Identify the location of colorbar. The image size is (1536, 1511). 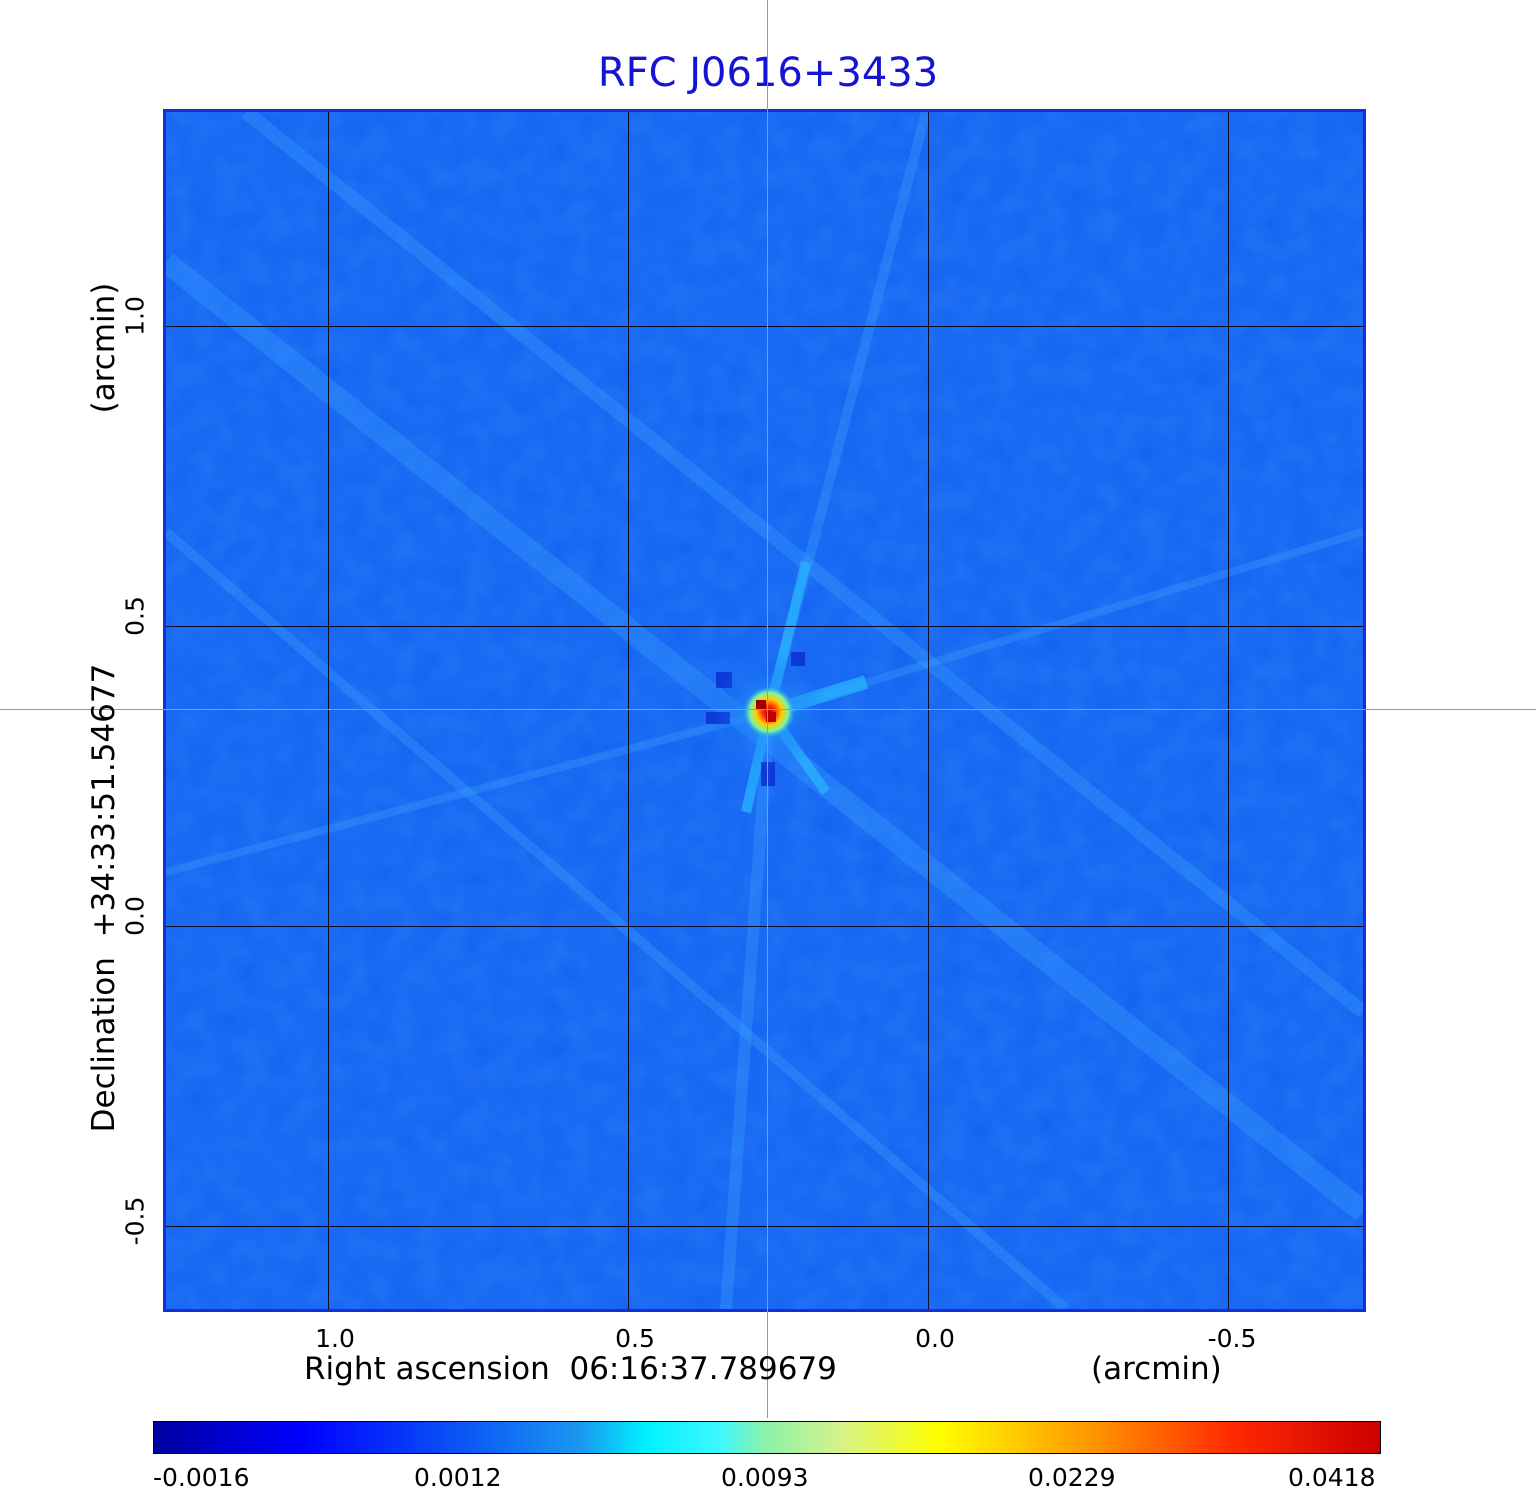
(767, 1437).